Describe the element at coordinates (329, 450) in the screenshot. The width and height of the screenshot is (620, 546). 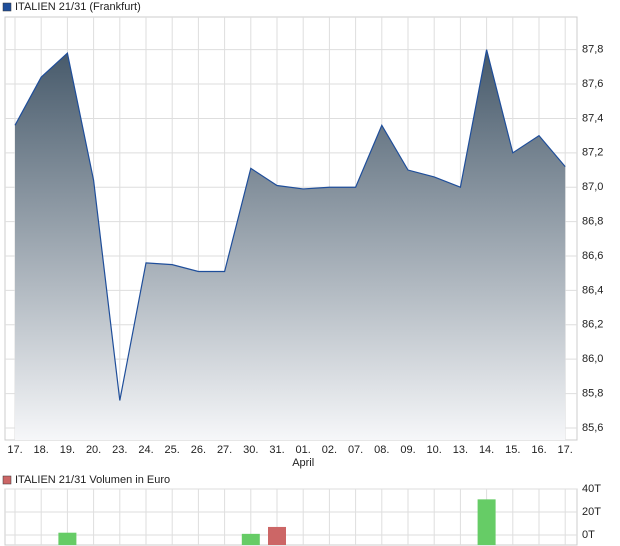
I see `x-tick-label: 02.` at that location.